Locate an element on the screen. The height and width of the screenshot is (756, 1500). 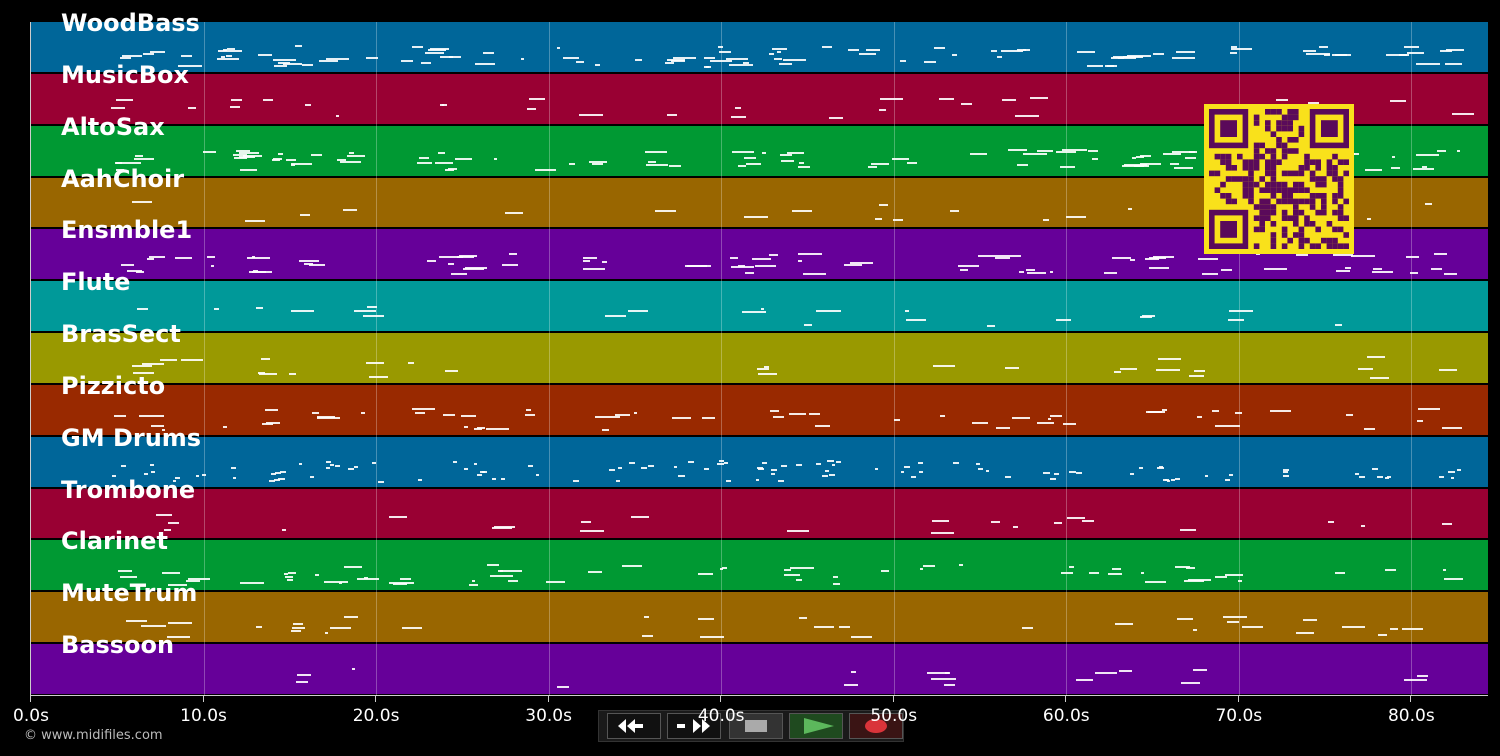
track-pizzicto is located at coordinates (759, 409).